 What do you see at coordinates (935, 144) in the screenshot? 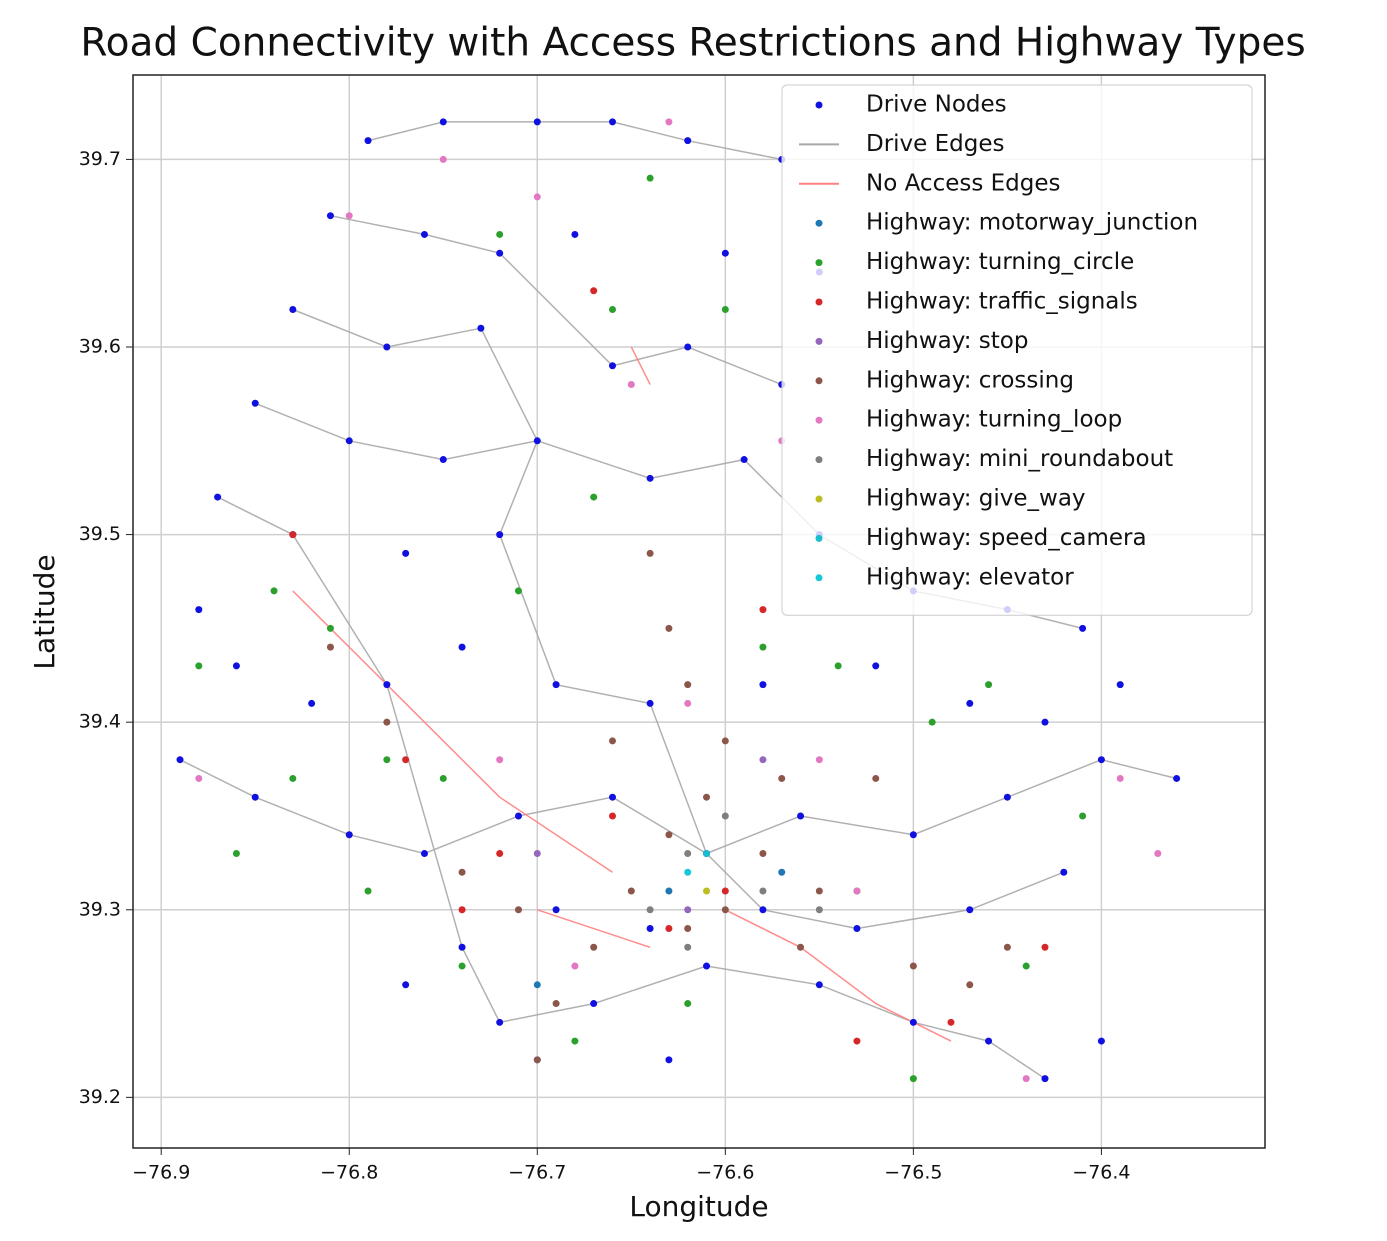
I see `legend-label: Drive Edges` at bounding box center [935, 144].